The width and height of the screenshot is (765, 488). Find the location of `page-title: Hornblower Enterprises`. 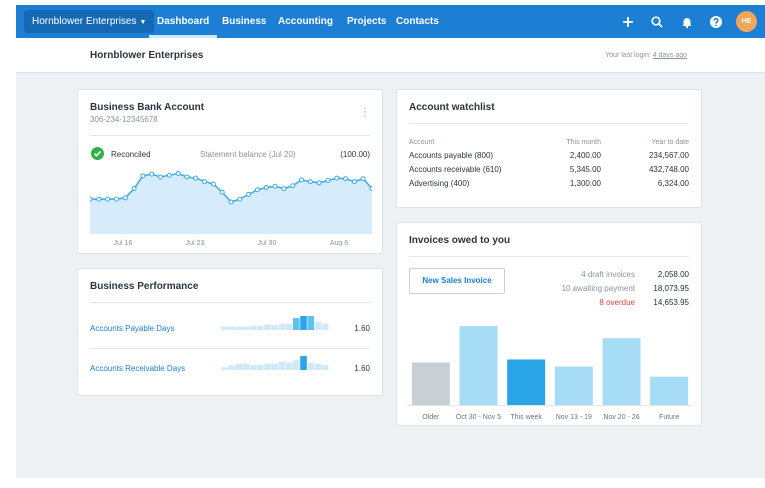

page-title: Hornblower Enterprises is located at coordinates (147, 55).